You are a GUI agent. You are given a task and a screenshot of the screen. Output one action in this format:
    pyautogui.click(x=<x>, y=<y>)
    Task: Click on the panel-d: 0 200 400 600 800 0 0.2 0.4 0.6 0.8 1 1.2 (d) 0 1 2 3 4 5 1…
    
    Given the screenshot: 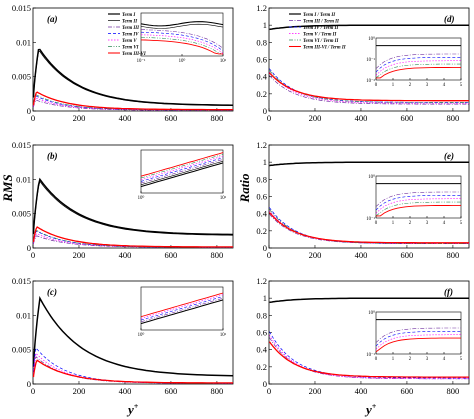 What is the action you would take?
    pyautogui.click(x=363, y=63)
    